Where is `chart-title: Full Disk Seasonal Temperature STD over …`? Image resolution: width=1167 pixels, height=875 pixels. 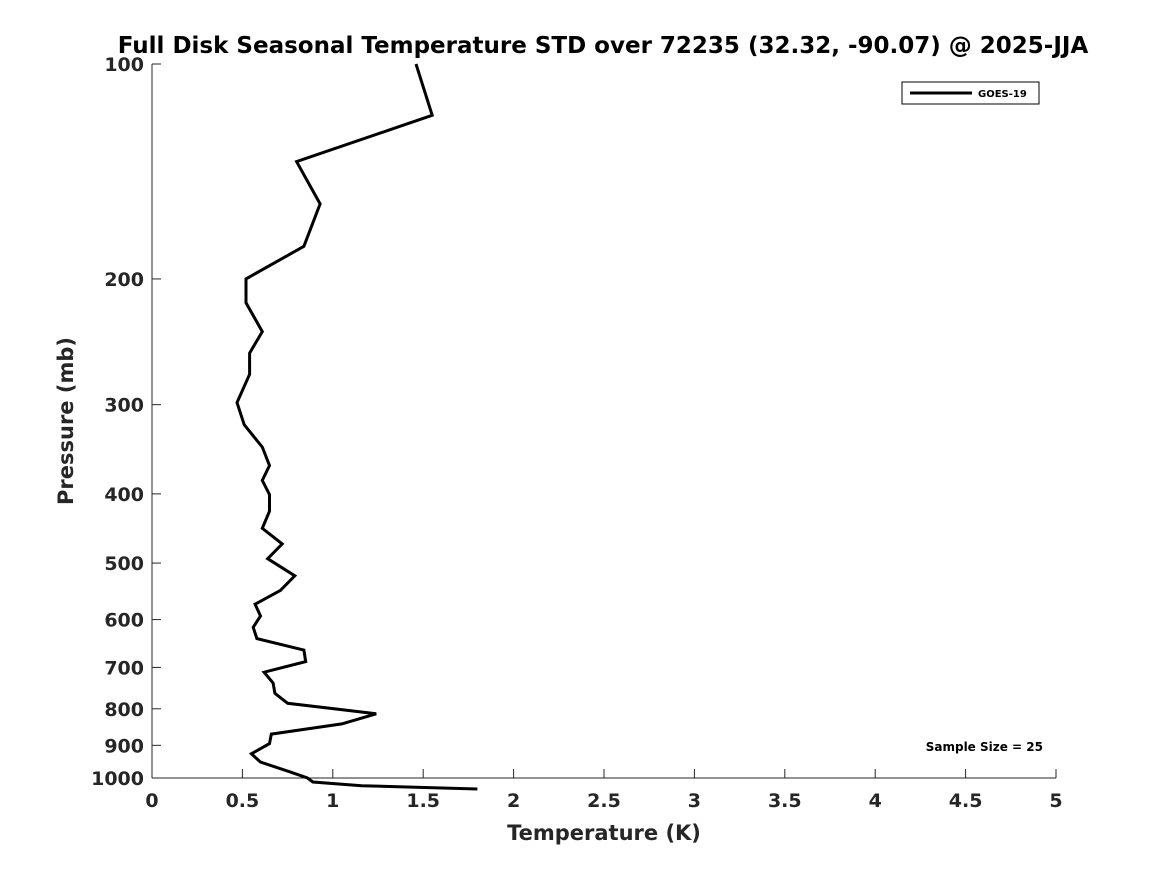 chart-title: Full Disk Seasonal Temperature STD over … is located at coordinates (603, 46).